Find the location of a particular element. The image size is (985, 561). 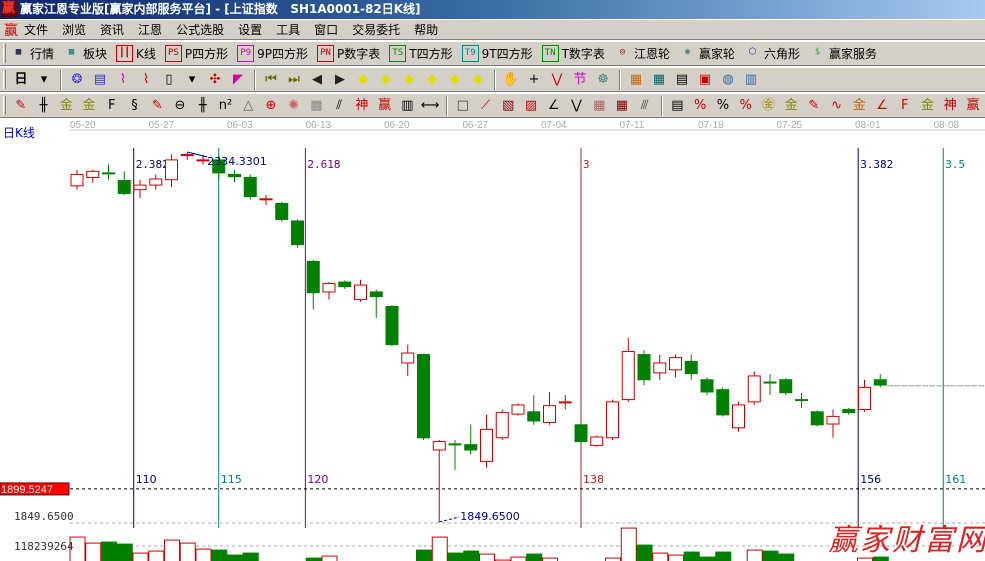

menu-item-7: 窗口 is located at coordinates (326, 30).